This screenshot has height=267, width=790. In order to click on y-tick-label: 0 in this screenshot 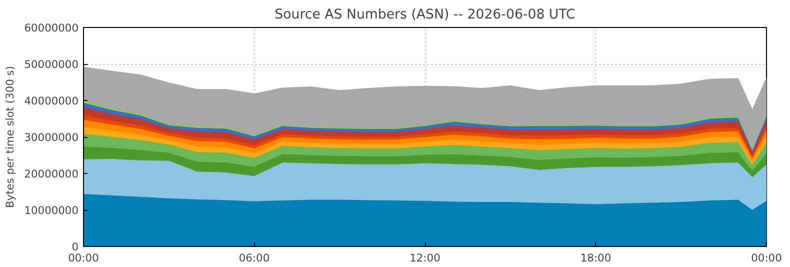, I will do `click(75, 247)`.